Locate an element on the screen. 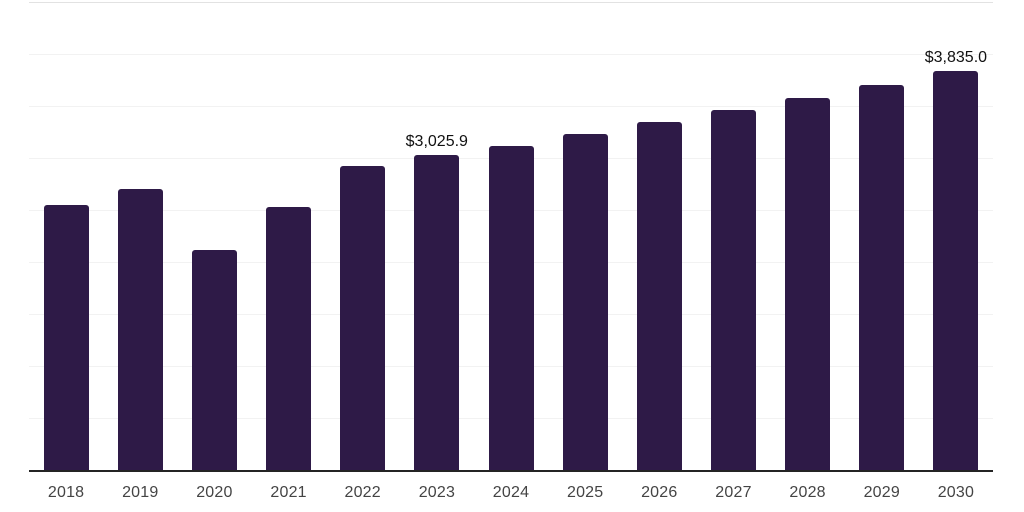  bar-2029 is located at coordinates (882, 277).